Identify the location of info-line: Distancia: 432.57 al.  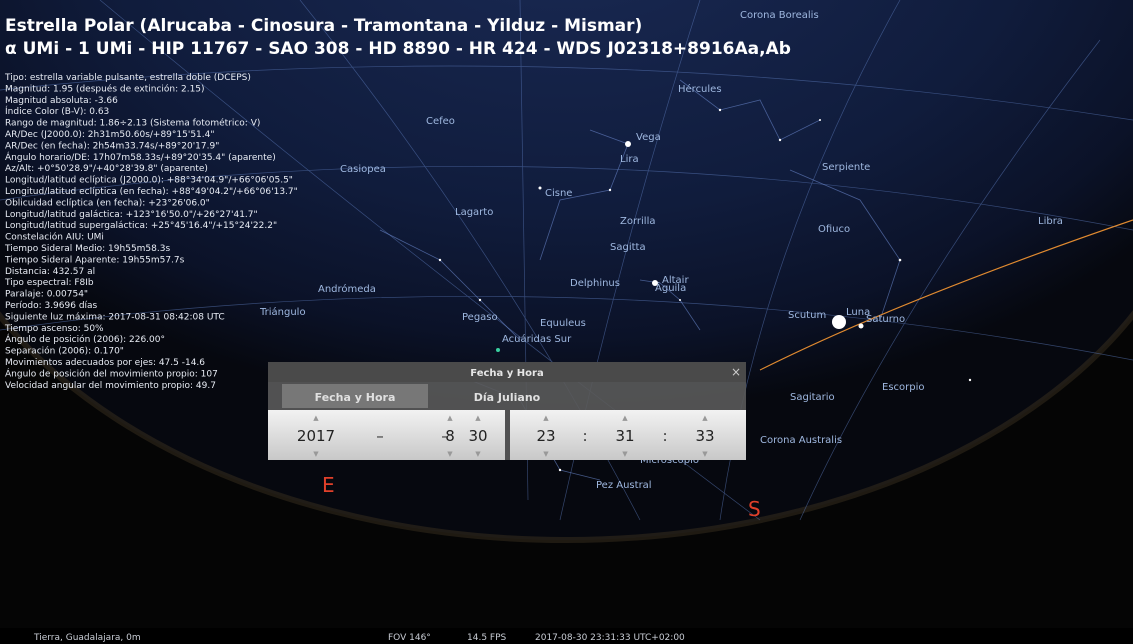
(50, 272).